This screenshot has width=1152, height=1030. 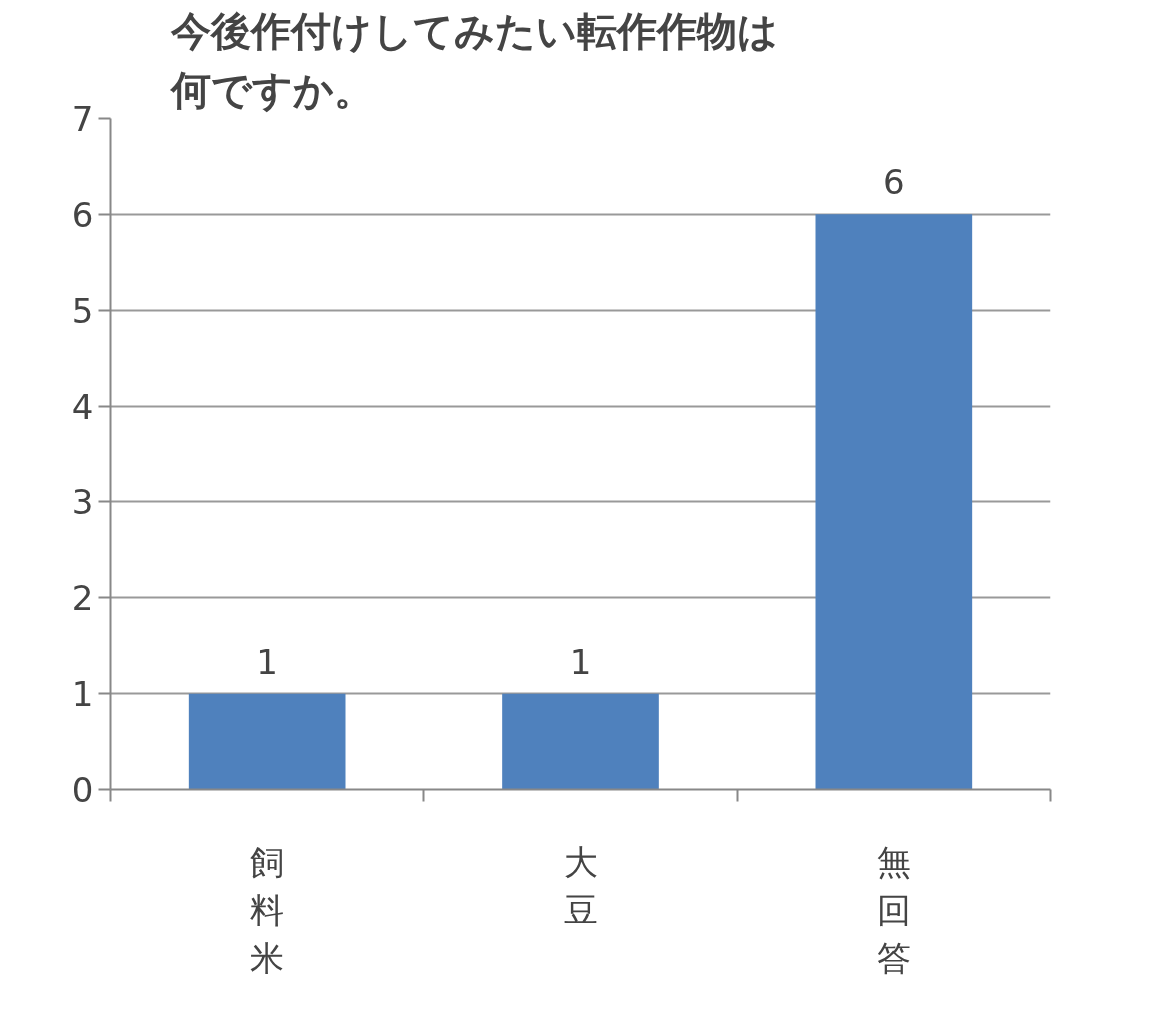 What do you see at coordinates (82, 214) in the screenshot?
I see `y-tick-label: 6` at bounding box center [82, 214].